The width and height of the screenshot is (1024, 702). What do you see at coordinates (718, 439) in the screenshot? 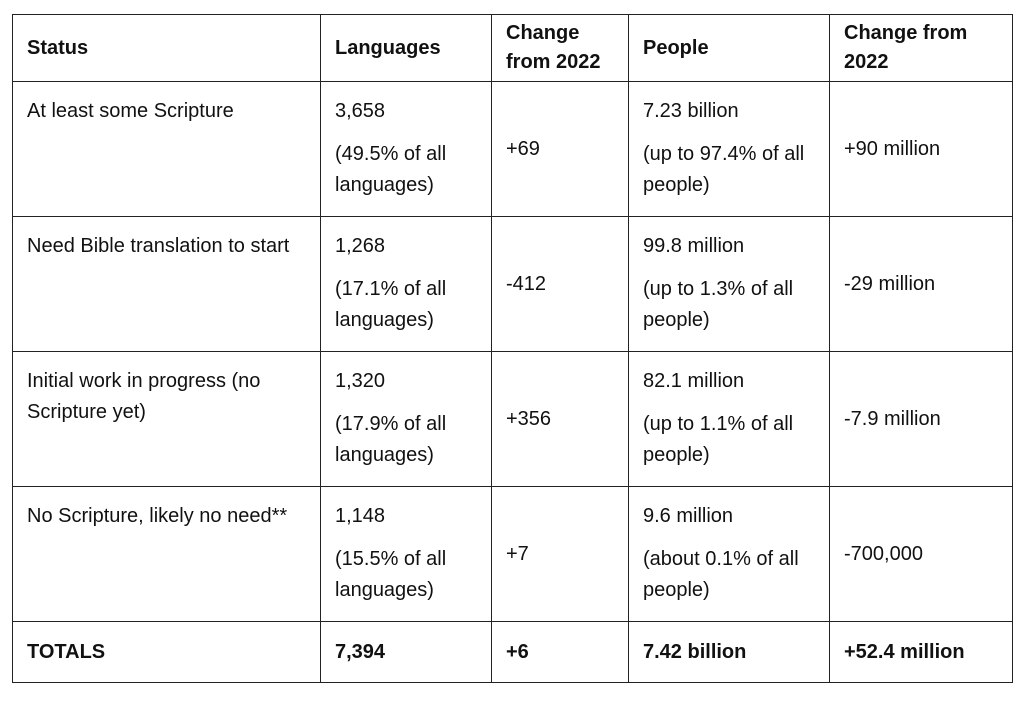
I see `cell-text: (up to 1.1% of all people)` at bounding box center [718, 439].